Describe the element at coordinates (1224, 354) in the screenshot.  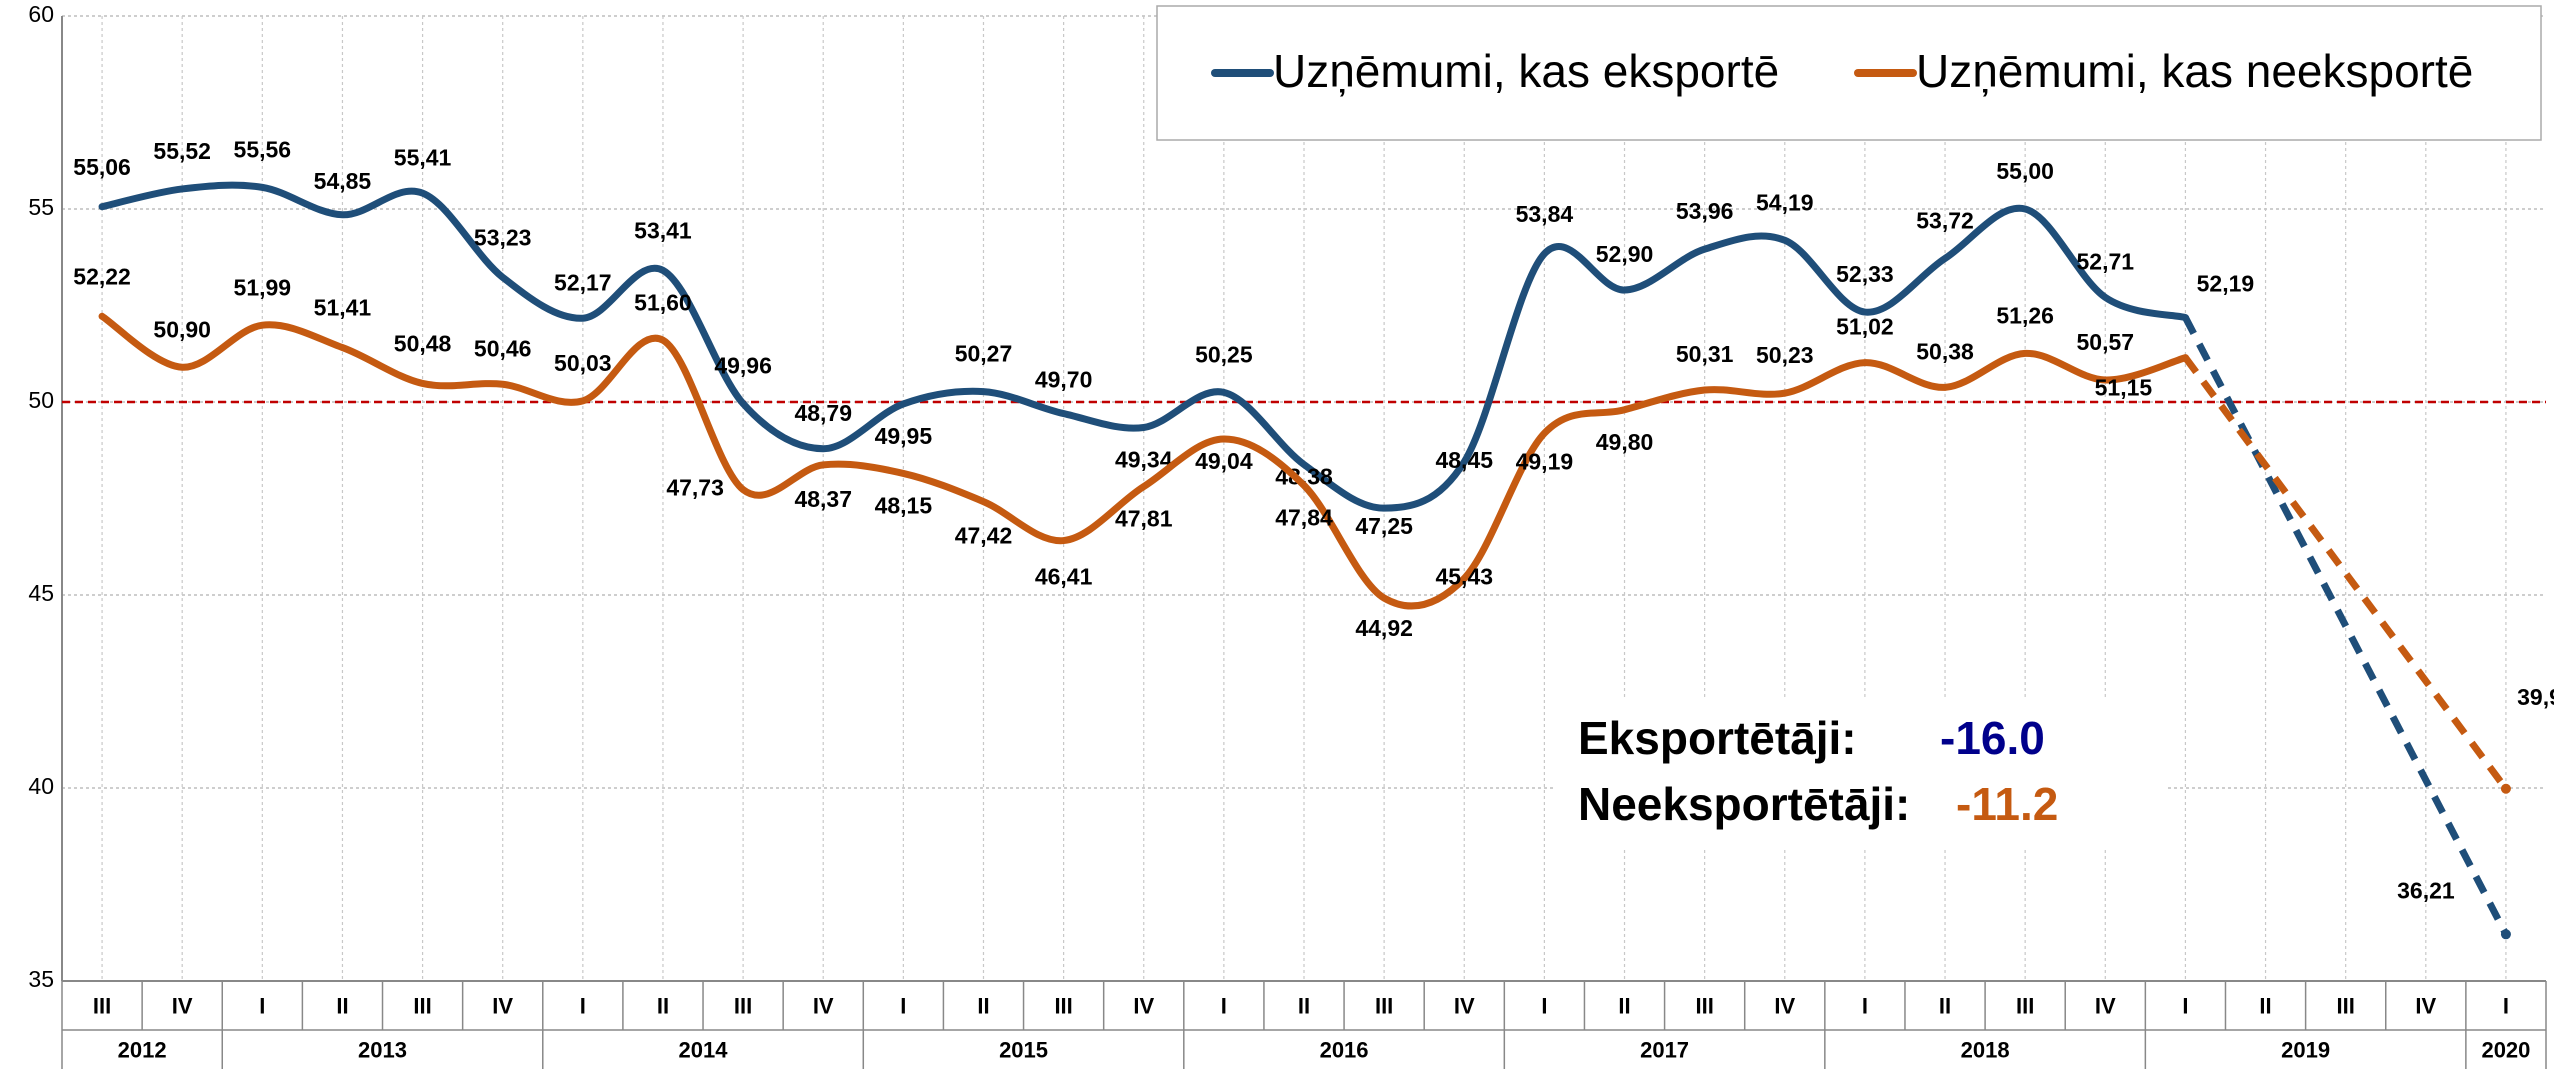
I see `data-label: 50,25` at that location.